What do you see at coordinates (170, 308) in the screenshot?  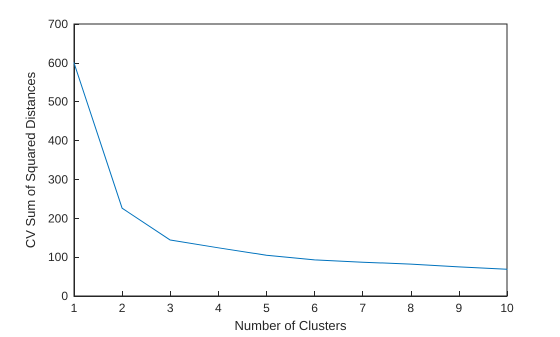 I see `x-tick-label: 3` at bounding box center [170, 308].